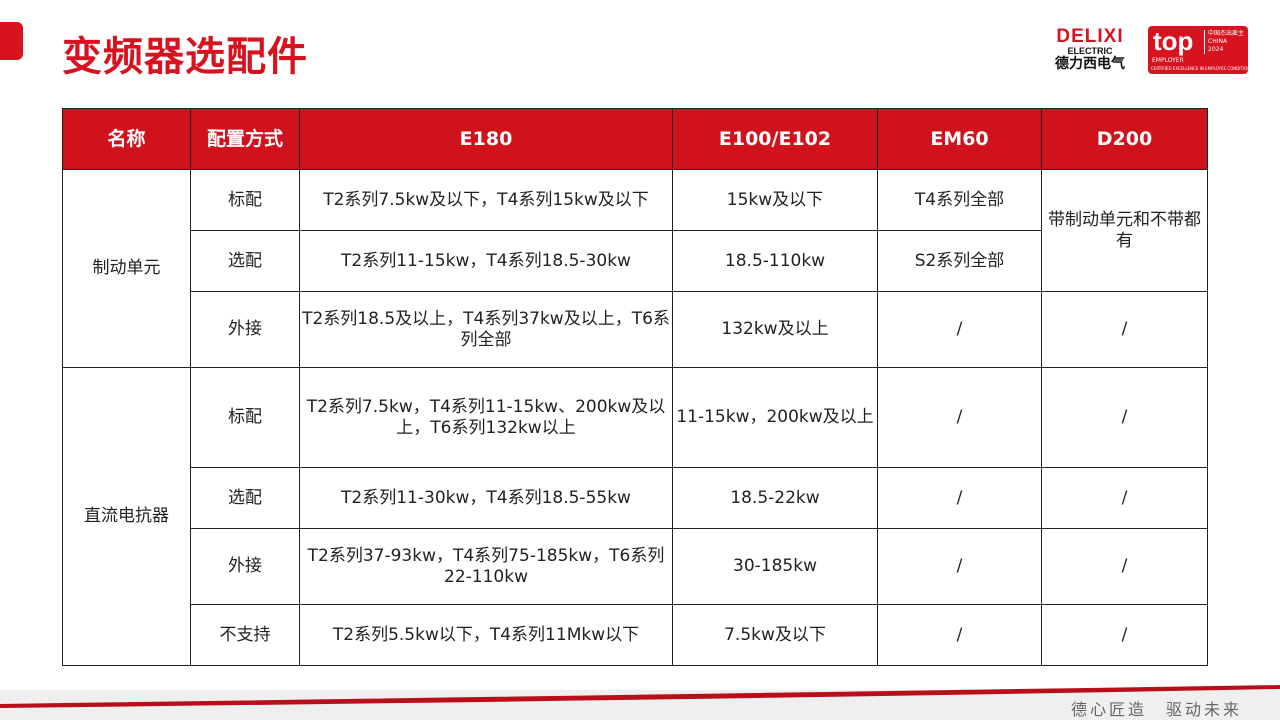 The width and height of the screenshot is (1280, 720). I want to click on column-header: E180, so click(486, 139).